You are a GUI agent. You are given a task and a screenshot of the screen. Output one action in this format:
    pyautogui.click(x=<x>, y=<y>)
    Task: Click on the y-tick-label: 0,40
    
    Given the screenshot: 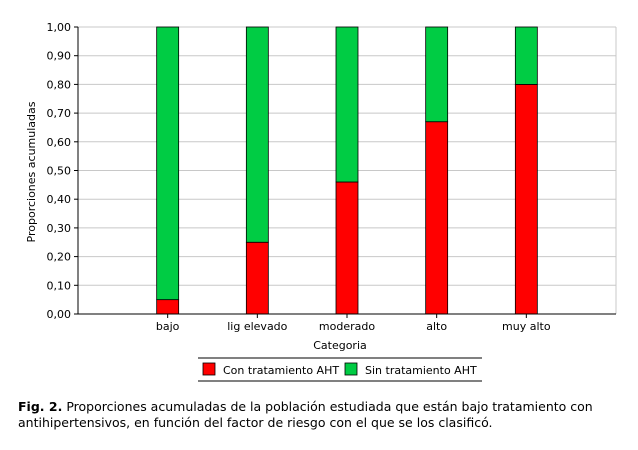 What is the action you would take?
    pyautogui.click(x=59, y=199)
    